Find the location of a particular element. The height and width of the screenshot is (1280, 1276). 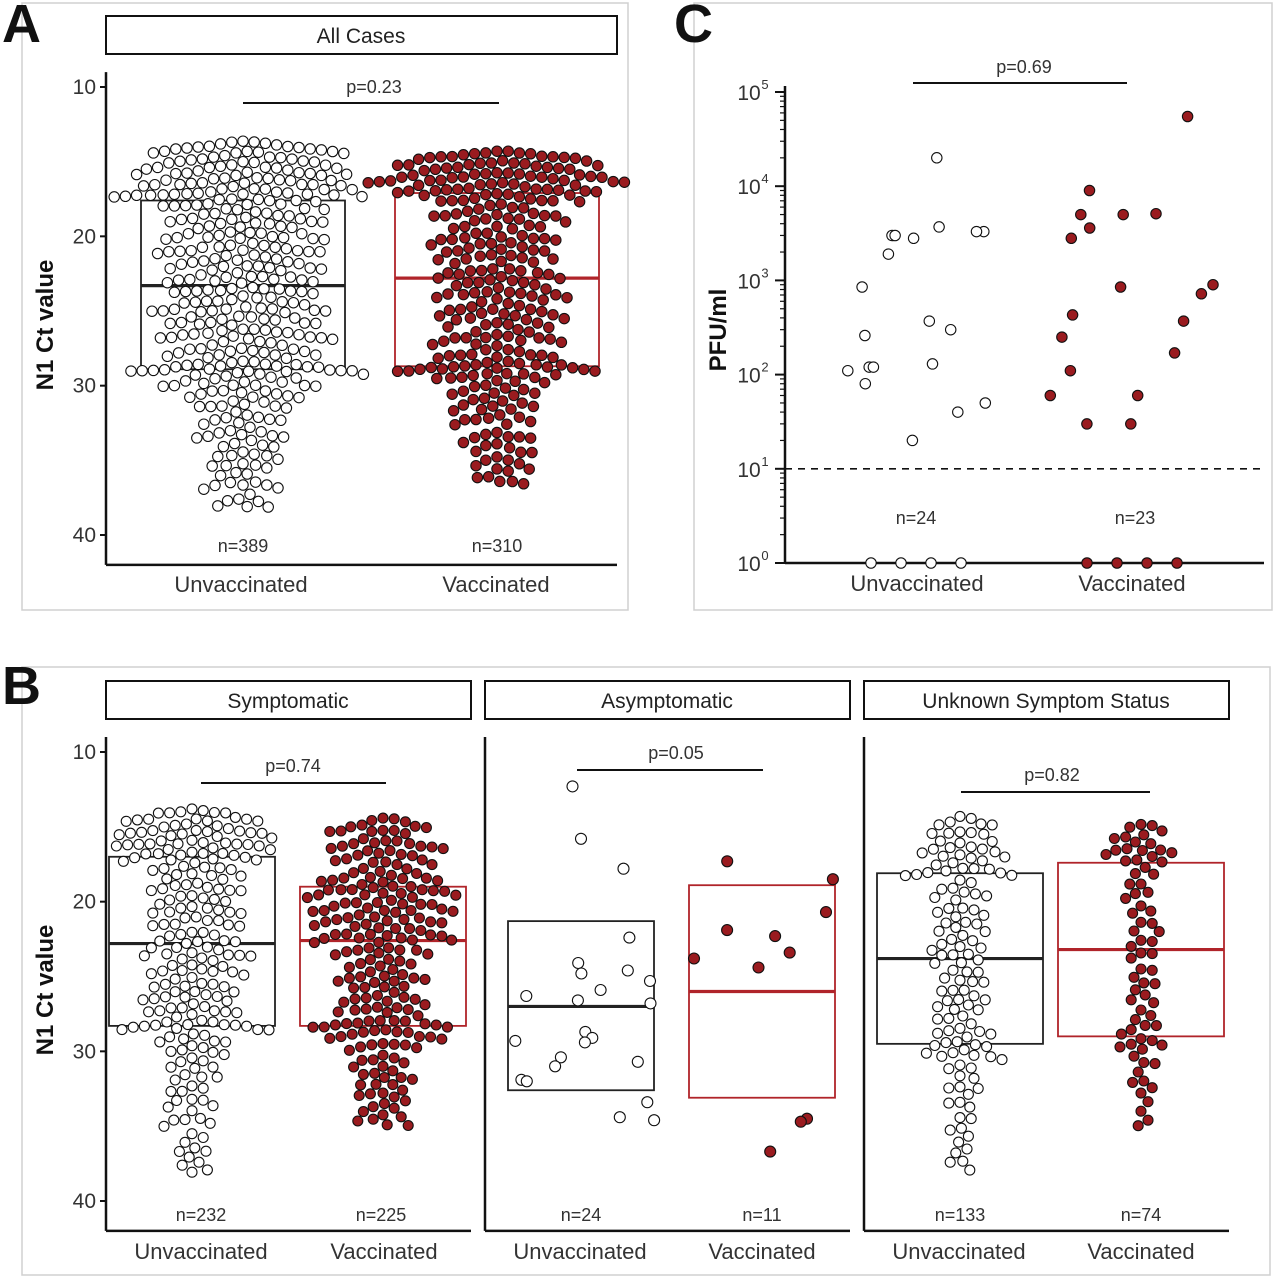

panel-c-vaccinated-point is located at coordinates (1087, 563).